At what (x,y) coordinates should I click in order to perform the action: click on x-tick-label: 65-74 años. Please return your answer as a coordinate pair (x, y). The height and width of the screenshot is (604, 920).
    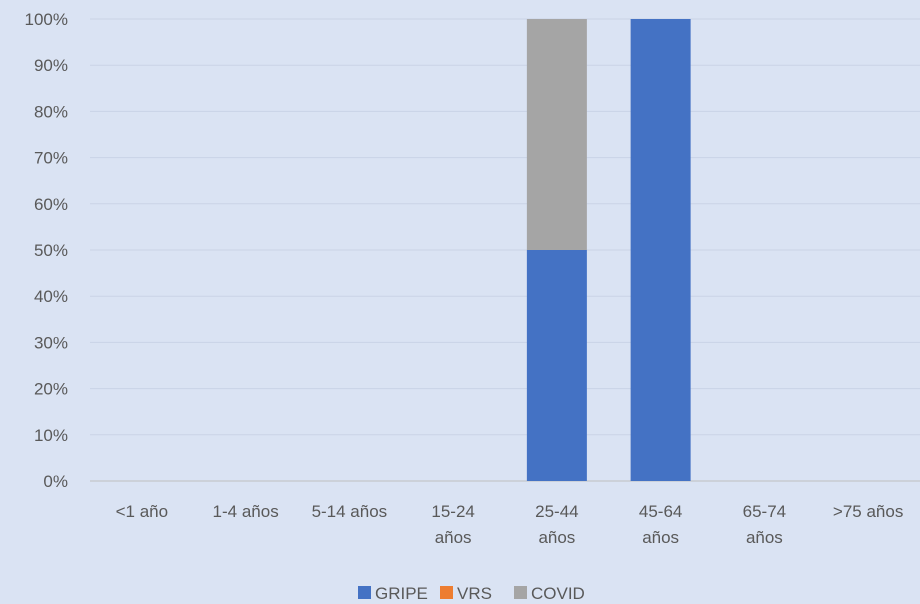
    Looking at the image, I should click on (764, 524).